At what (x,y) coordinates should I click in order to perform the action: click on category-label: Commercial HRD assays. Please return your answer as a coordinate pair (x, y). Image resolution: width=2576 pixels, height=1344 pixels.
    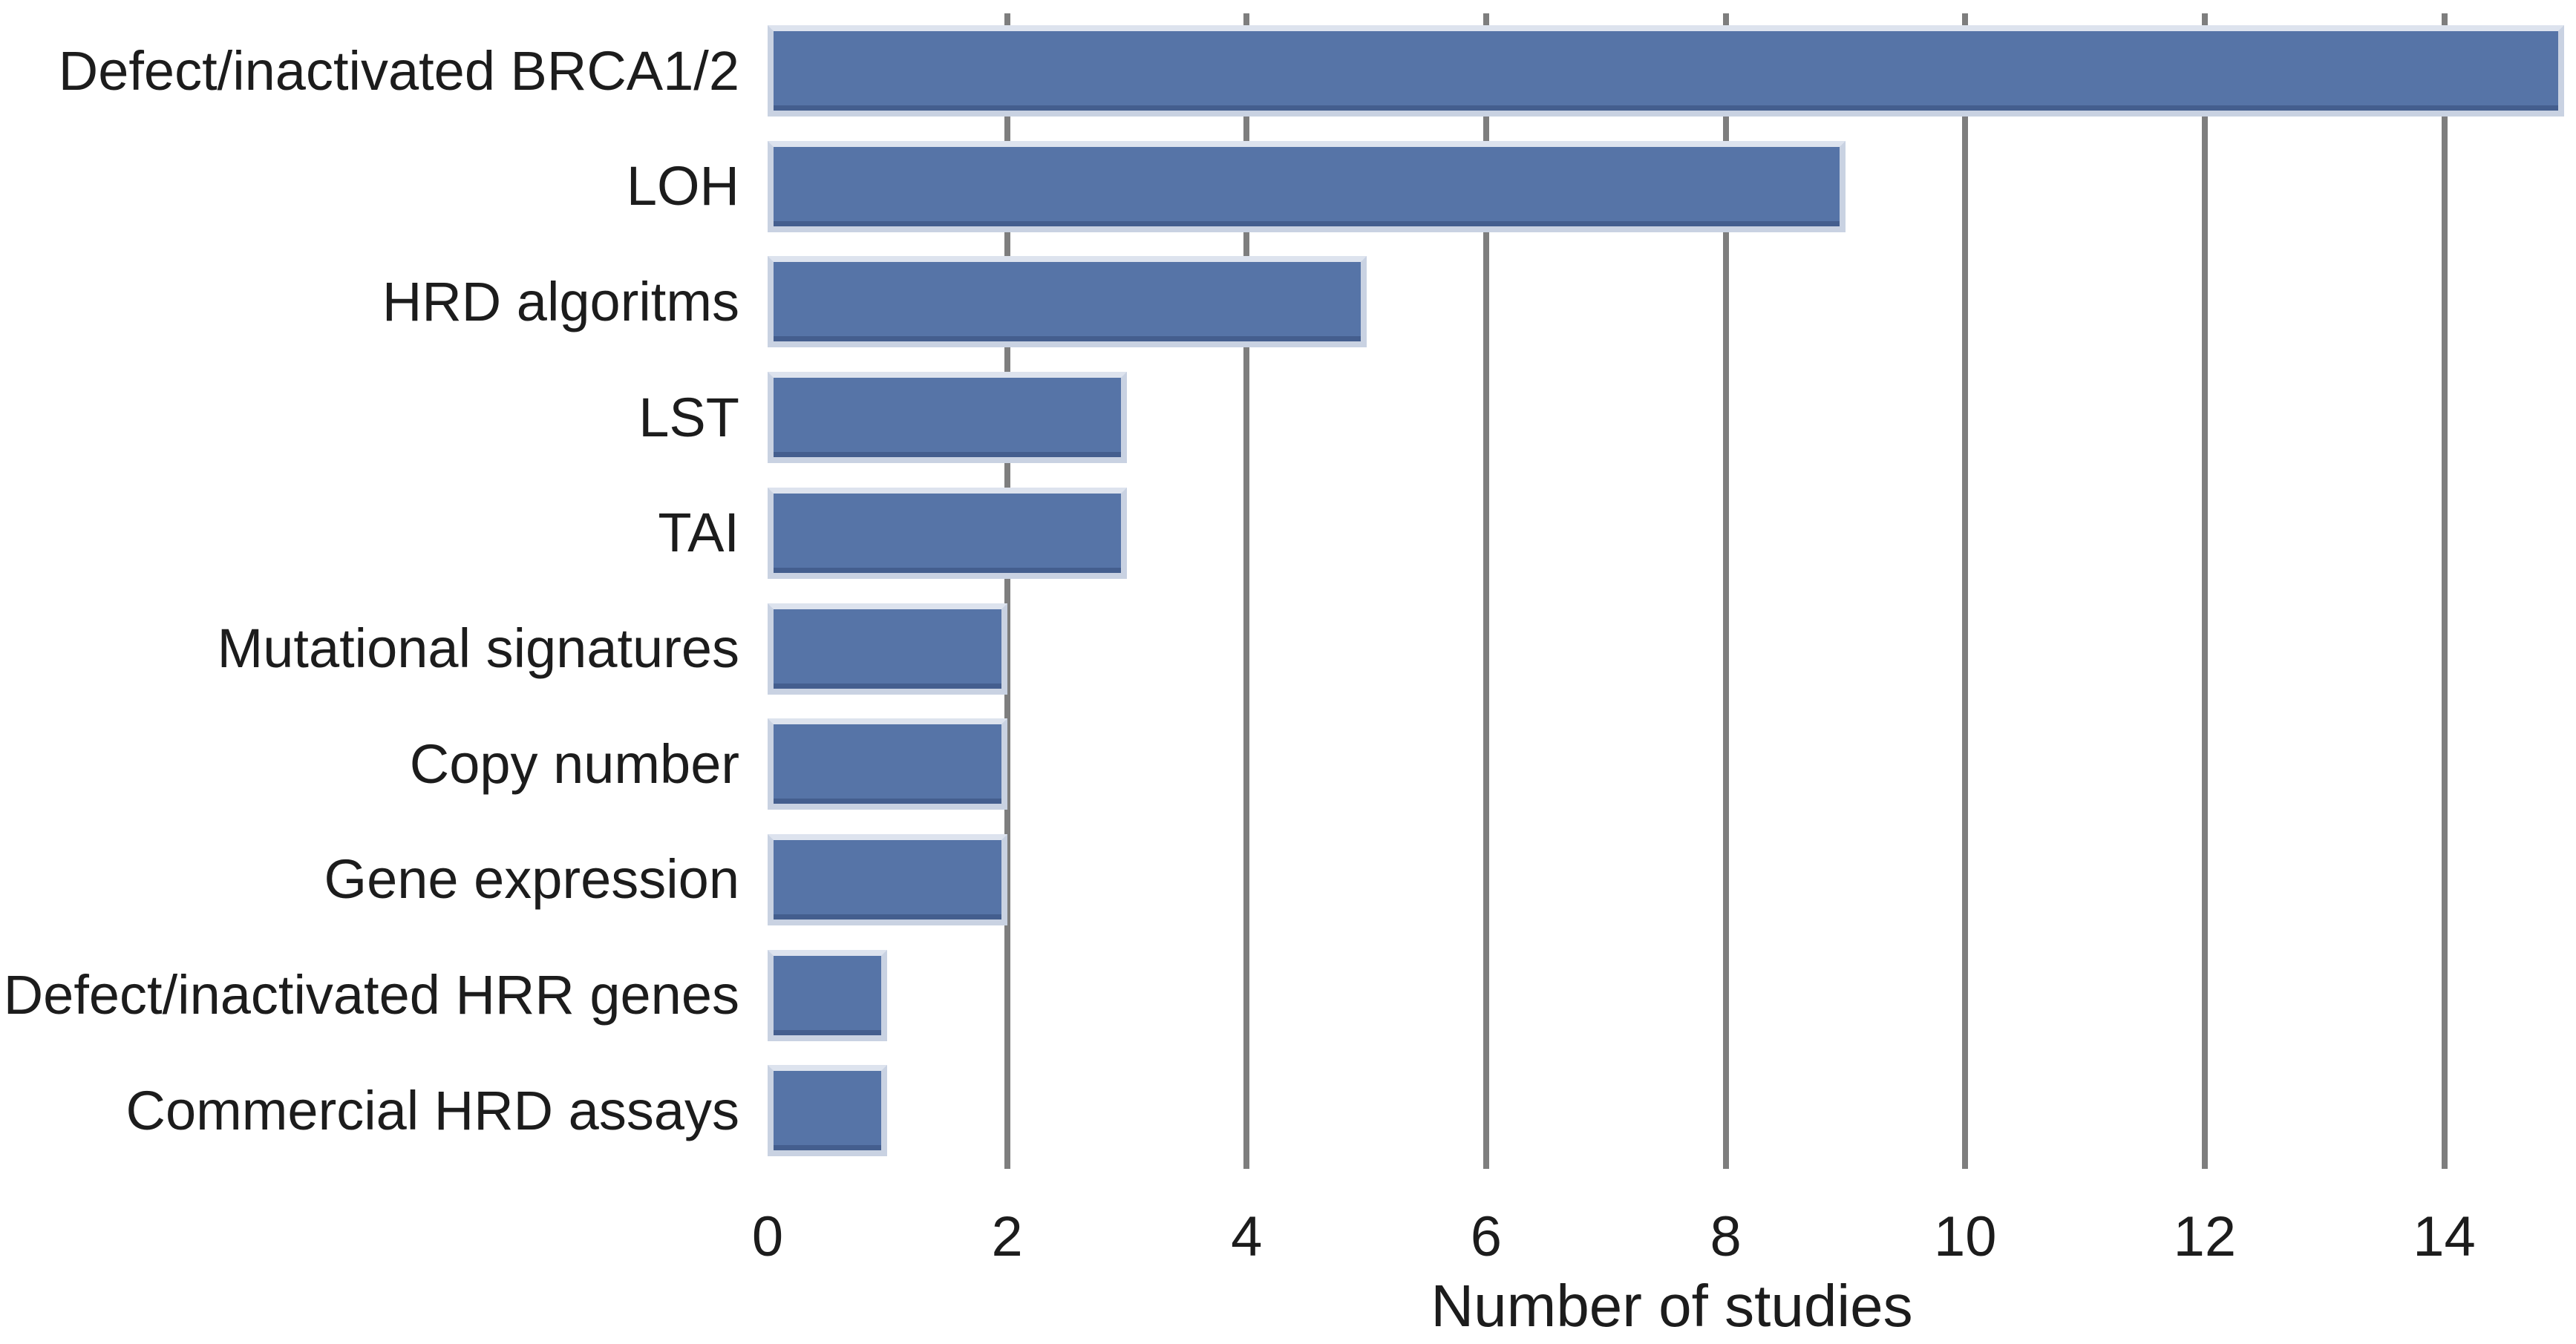
    Looking at the image, I should click on (432, 1110).